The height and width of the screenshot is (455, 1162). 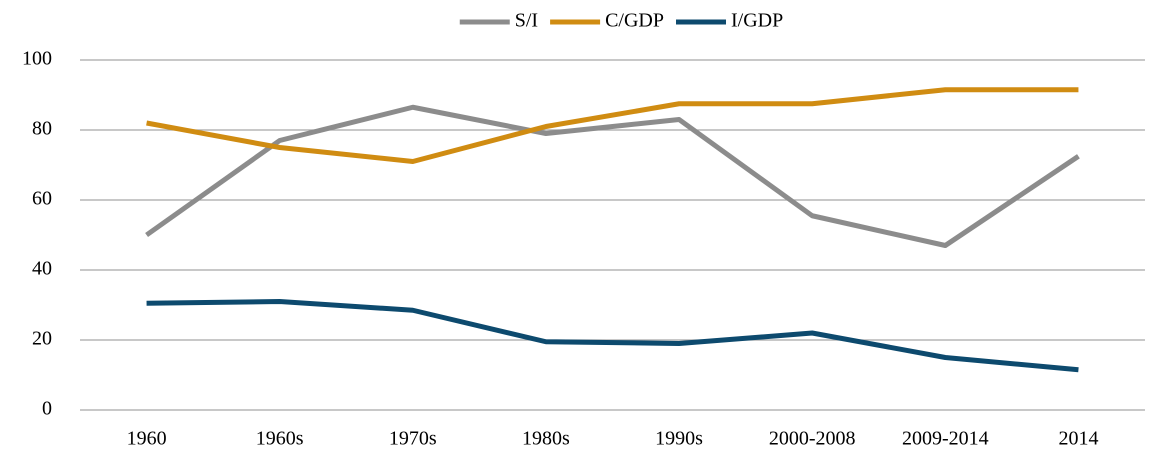 I want to click on x-tick-label: 2009-2014, so click(x=945, y=439).